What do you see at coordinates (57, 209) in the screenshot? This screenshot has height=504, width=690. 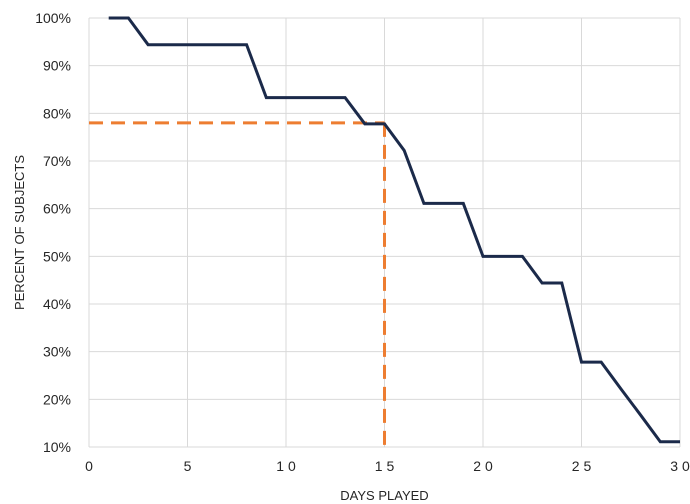 I see `y-tick-label: 60%` at bounding box center [57, 209].